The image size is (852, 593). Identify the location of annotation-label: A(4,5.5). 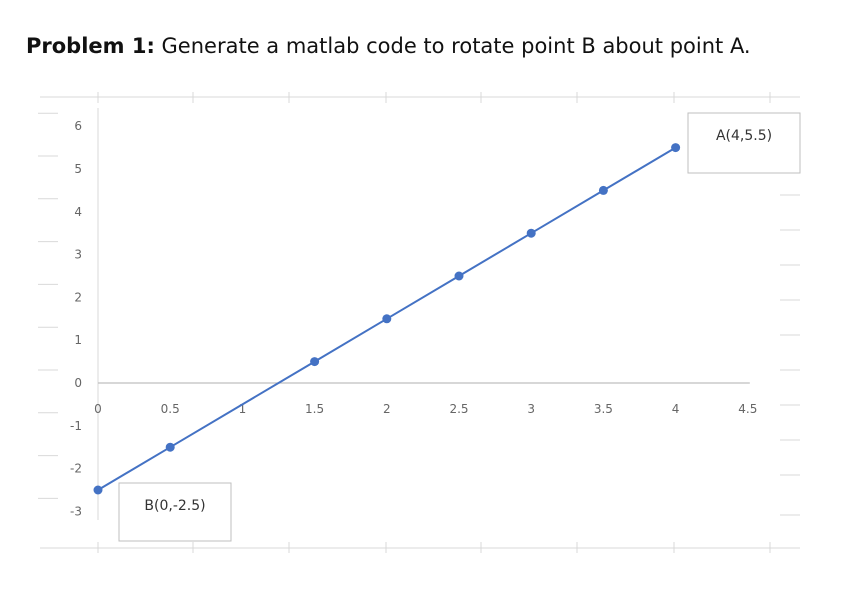
(744, 136).